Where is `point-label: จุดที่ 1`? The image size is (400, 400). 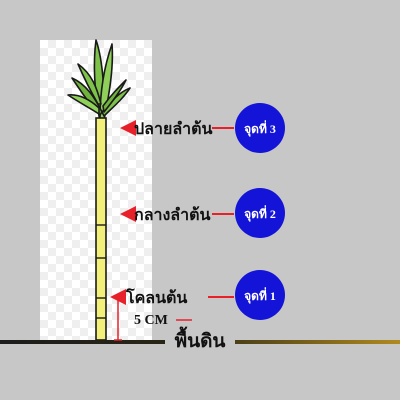 point-label: จุดที่ 1 is located at coordinates (260, 295).